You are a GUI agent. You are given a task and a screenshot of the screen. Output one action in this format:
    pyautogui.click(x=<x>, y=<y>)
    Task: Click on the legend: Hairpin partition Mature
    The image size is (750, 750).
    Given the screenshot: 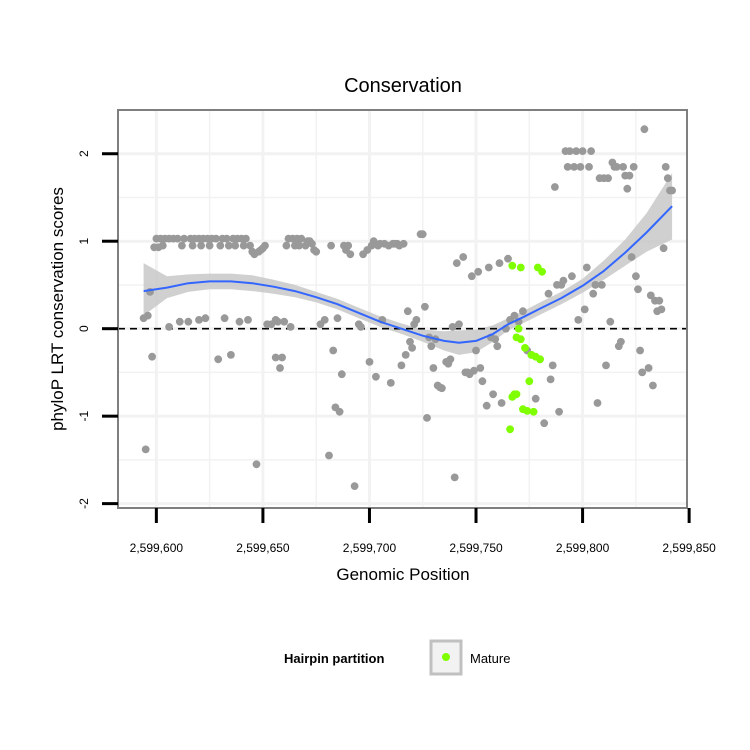 What is the action you would take?
    pyautogui.click(x=397, y=657)
    